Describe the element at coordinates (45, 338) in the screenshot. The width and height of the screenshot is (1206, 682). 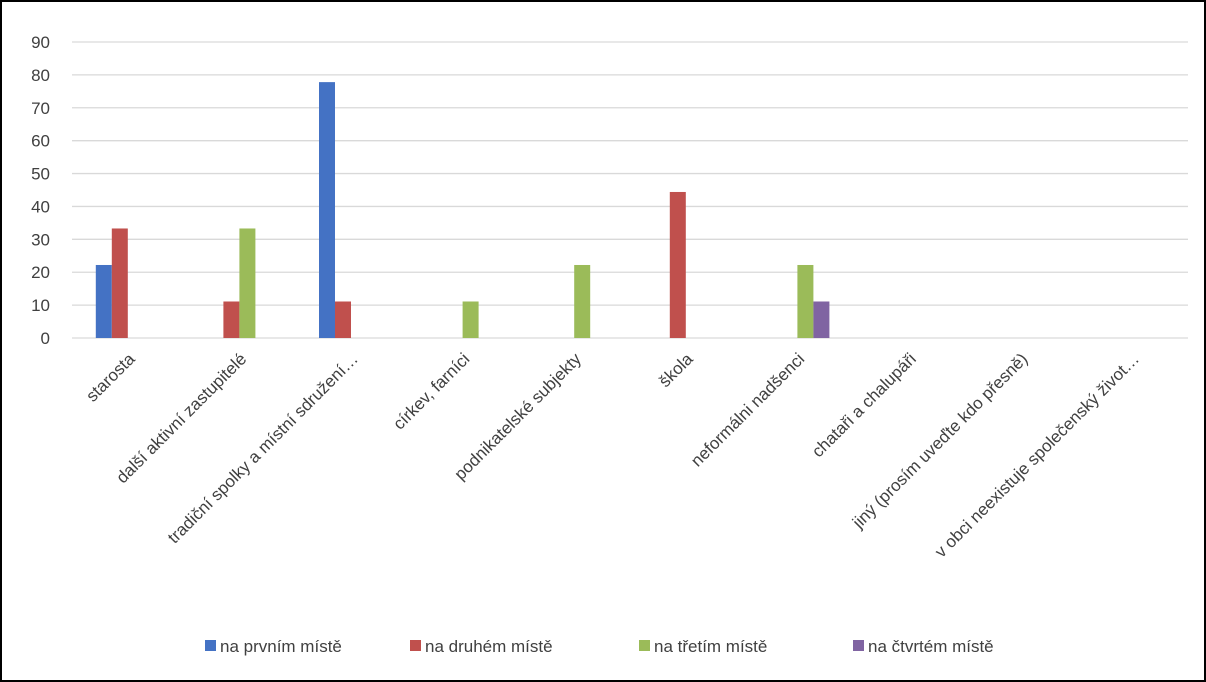
I see `y-tick-label: 0` at that location.